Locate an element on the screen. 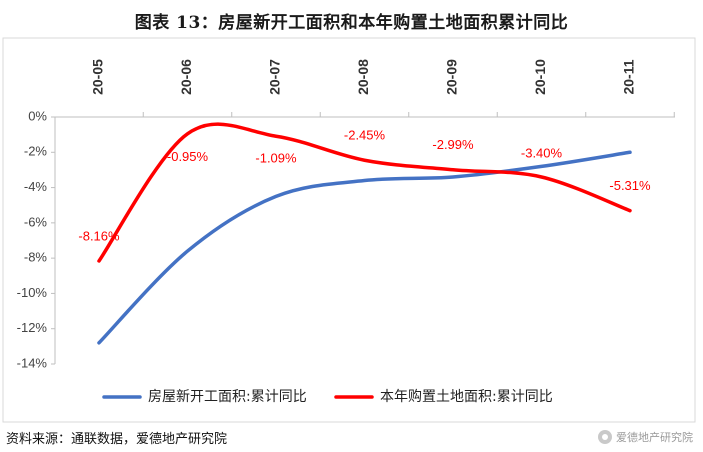  x-tick-label: 20-11 is located at coordinates (629, 76).